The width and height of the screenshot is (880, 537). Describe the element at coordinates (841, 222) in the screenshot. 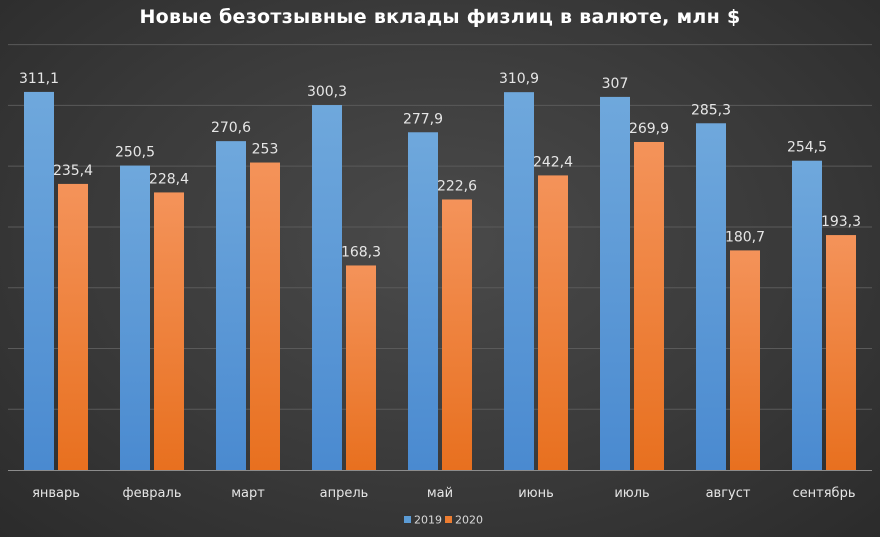

I see `data-label-2020-9: 193,3` at that location.